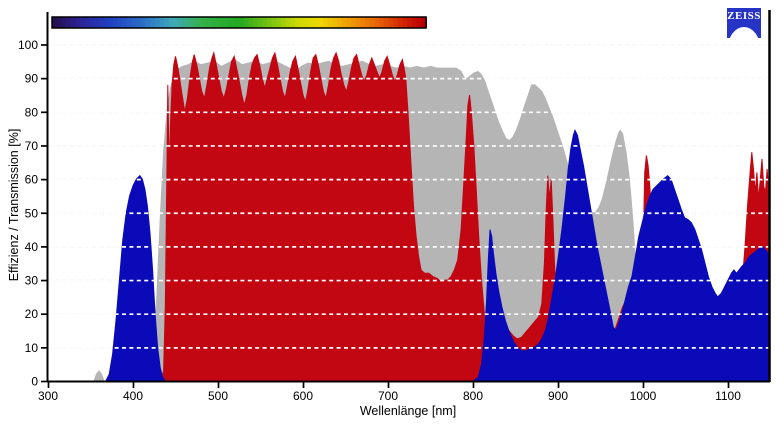 Image resolution: width=783 pixels, height=426 pixels. I want to click on y-tick-label: 10, so click(32, 348).